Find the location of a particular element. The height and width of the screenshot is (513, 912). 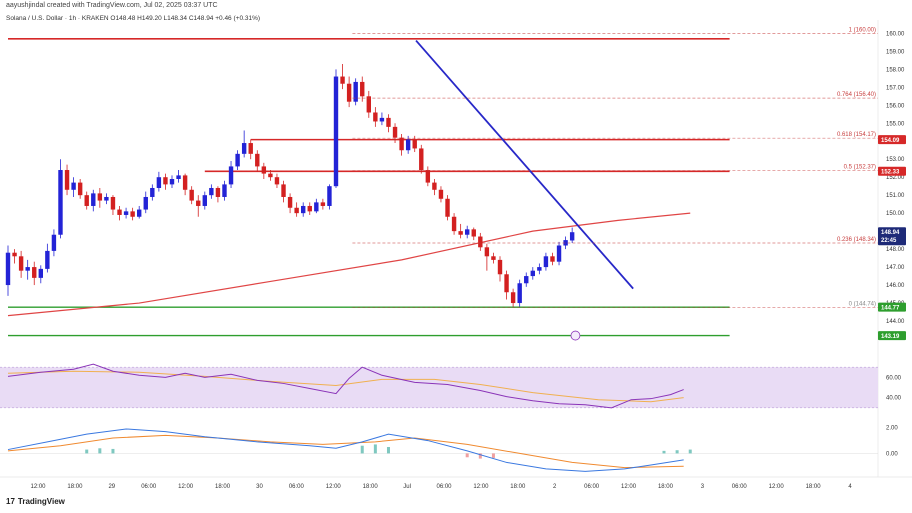

y-tick-label: 148.00 is located at coordinates (895, 250).